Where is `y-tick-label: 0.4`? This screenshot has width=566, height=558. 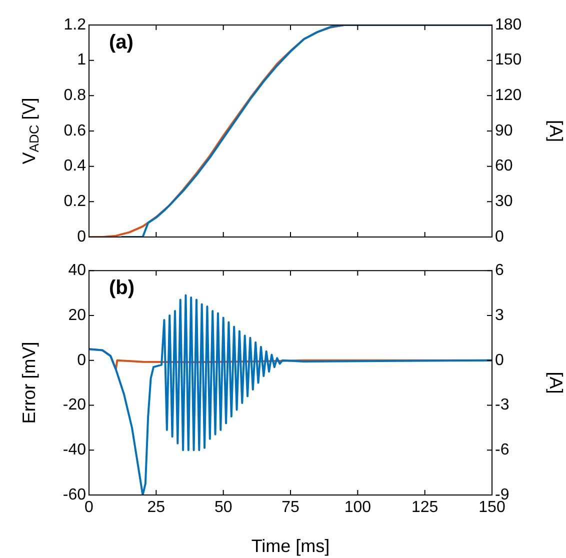 y-tick-label: 0.4 is located at coordinates (75, 166).